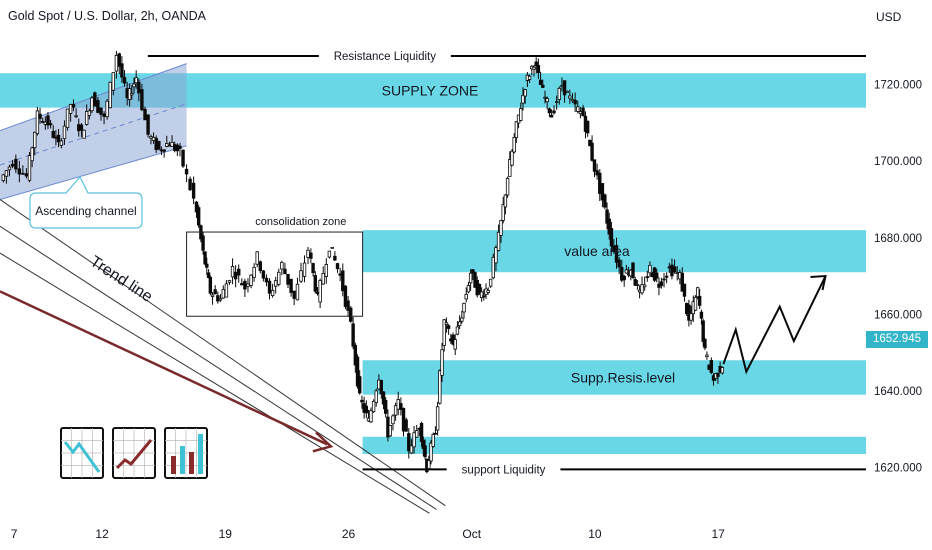 The height and width of the screenshot is (550, 932). What do you see at coordinates (718, 534) in the screenshot?
I see `x-tick-label: 17` at bounding box center [718, 534].